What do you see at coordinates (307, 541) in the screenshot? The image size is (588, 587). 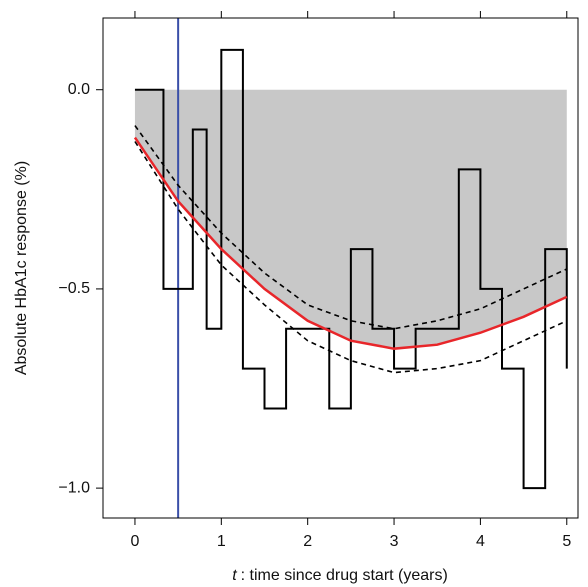 I see `x-tick-label: 2` at bounding box center [307, 541].